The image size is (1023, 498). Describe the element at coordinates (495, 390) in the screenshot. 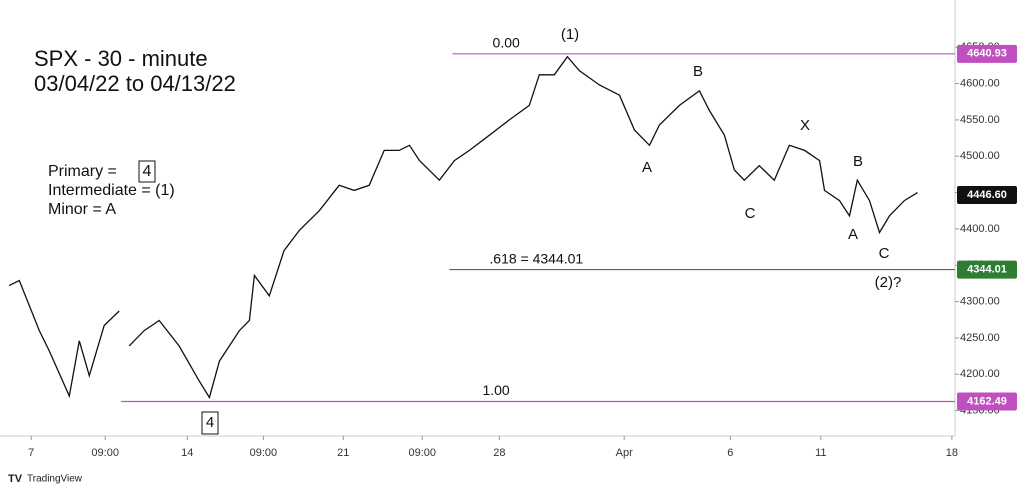

I see `level-label: 1.00` at that location.